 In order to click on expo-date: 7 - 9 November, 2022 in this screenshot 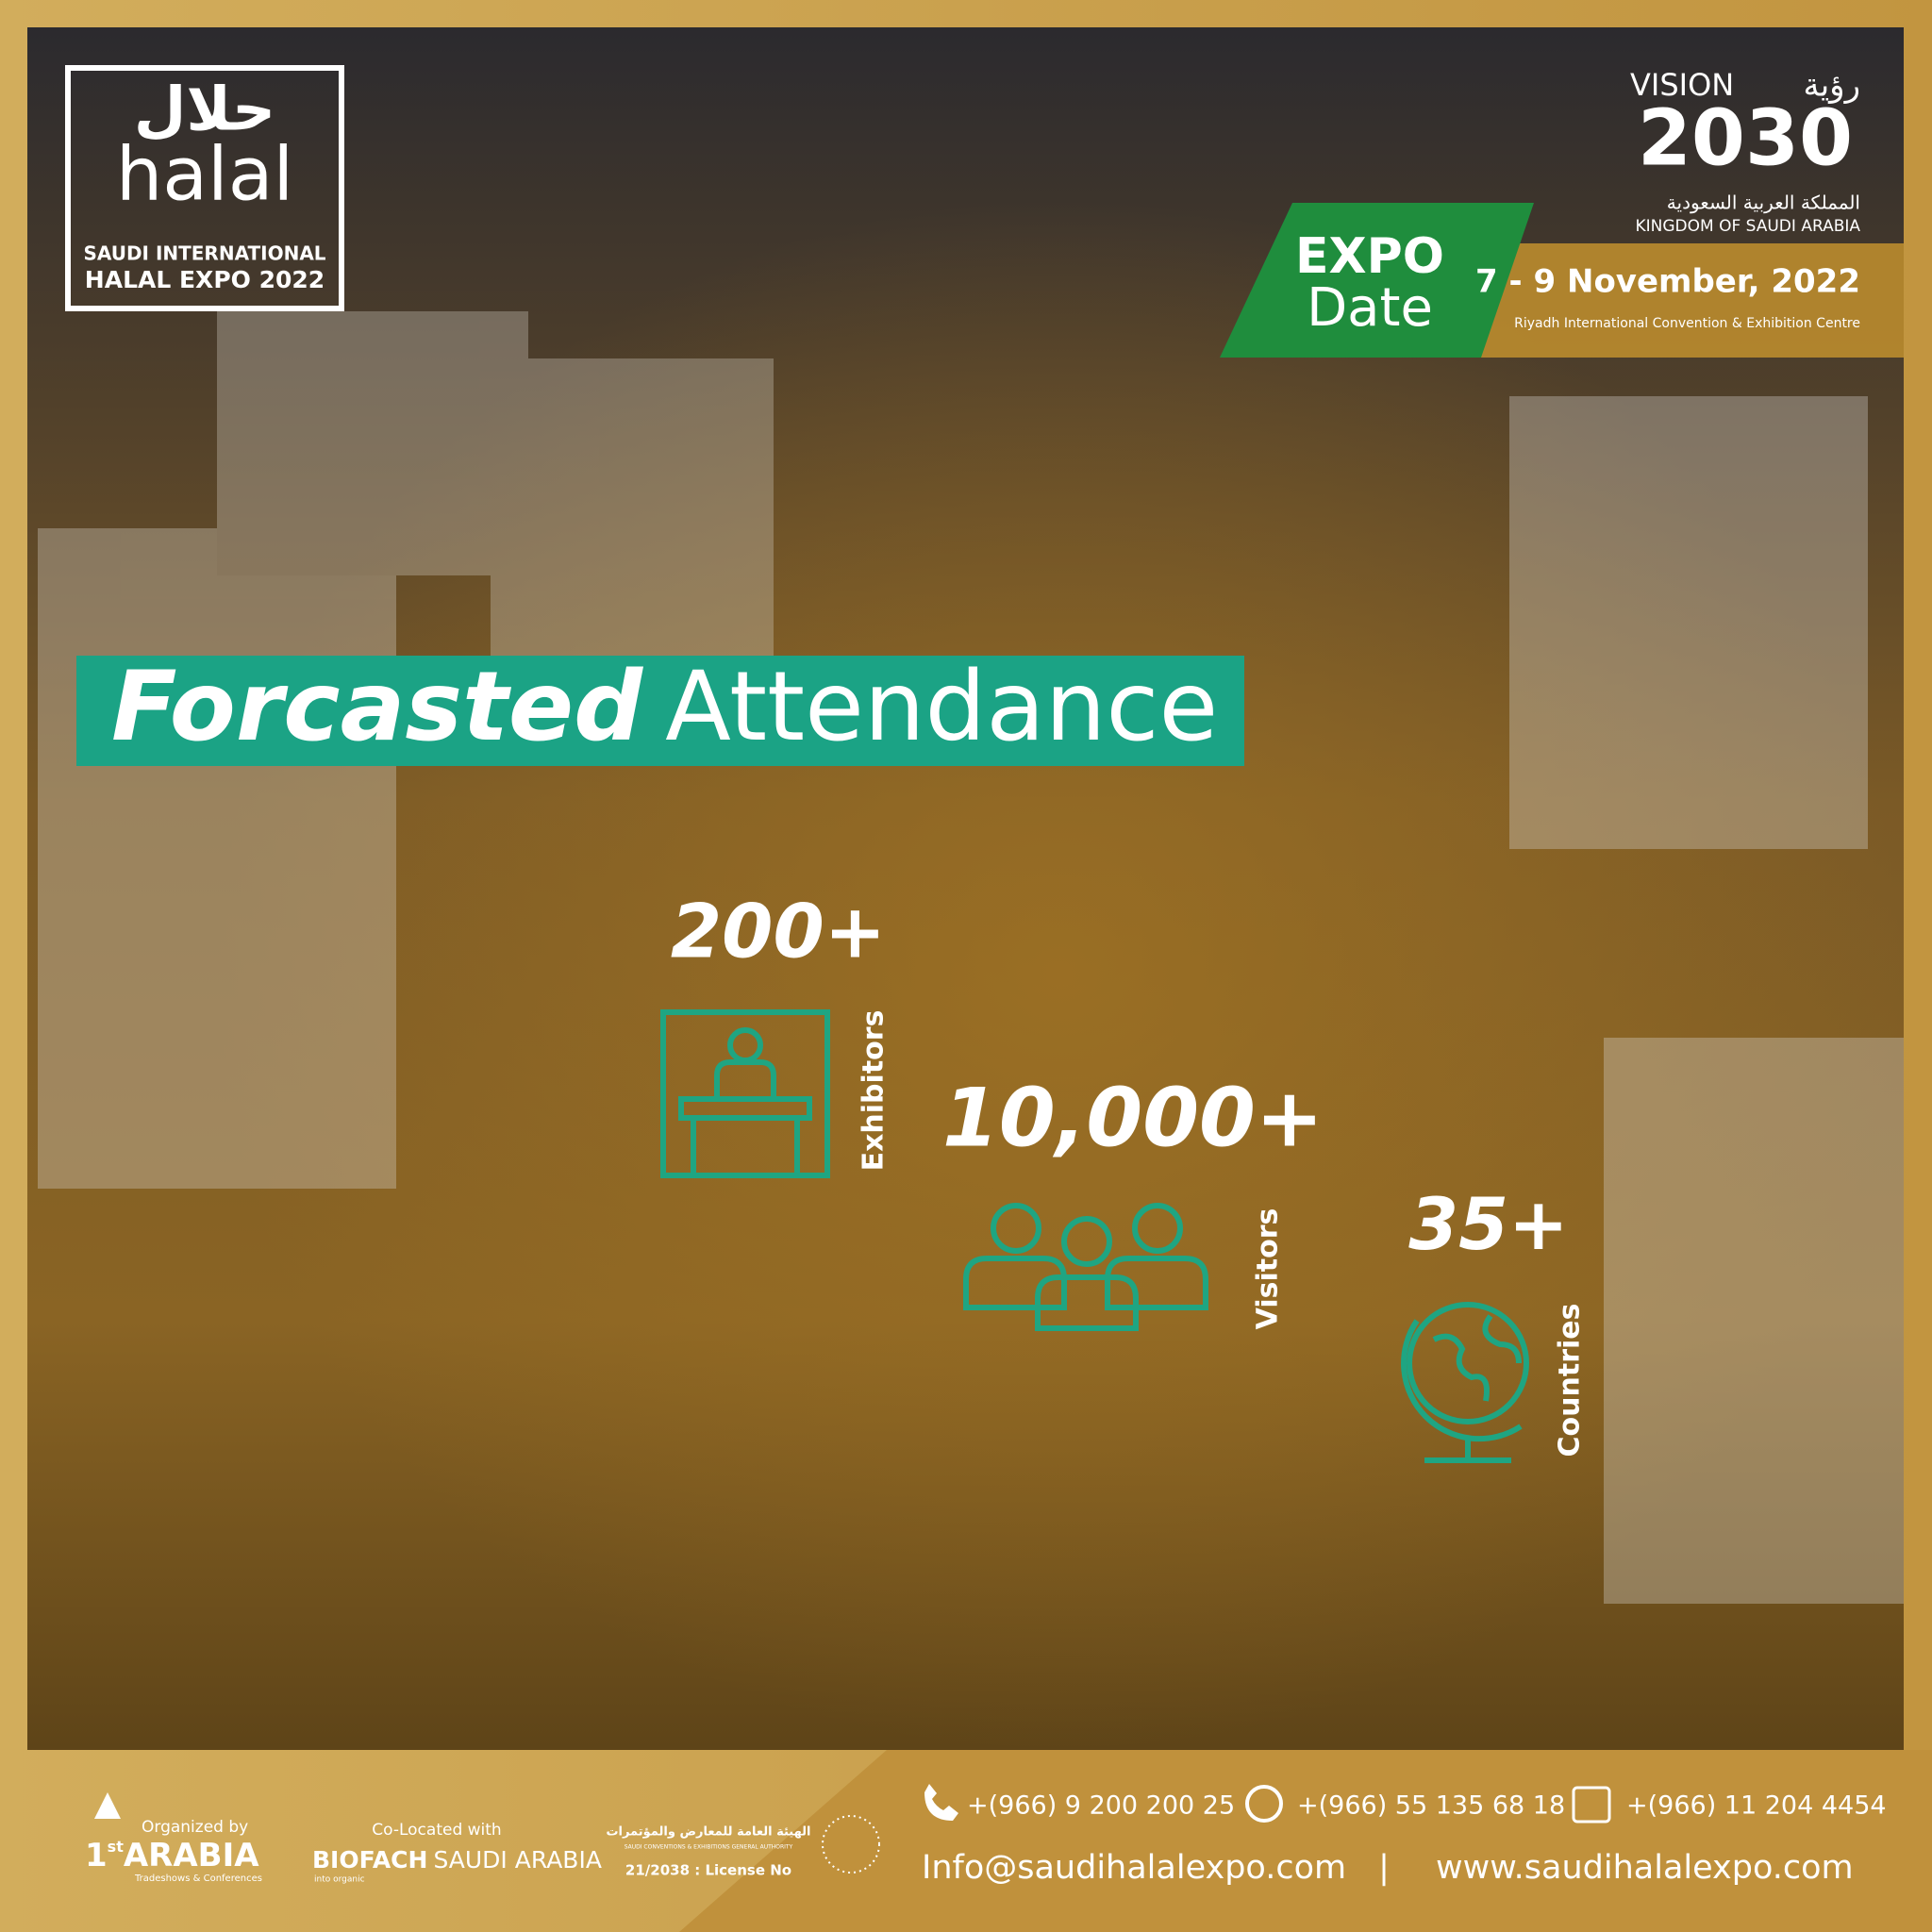, I will do `click(1667, 282)`.